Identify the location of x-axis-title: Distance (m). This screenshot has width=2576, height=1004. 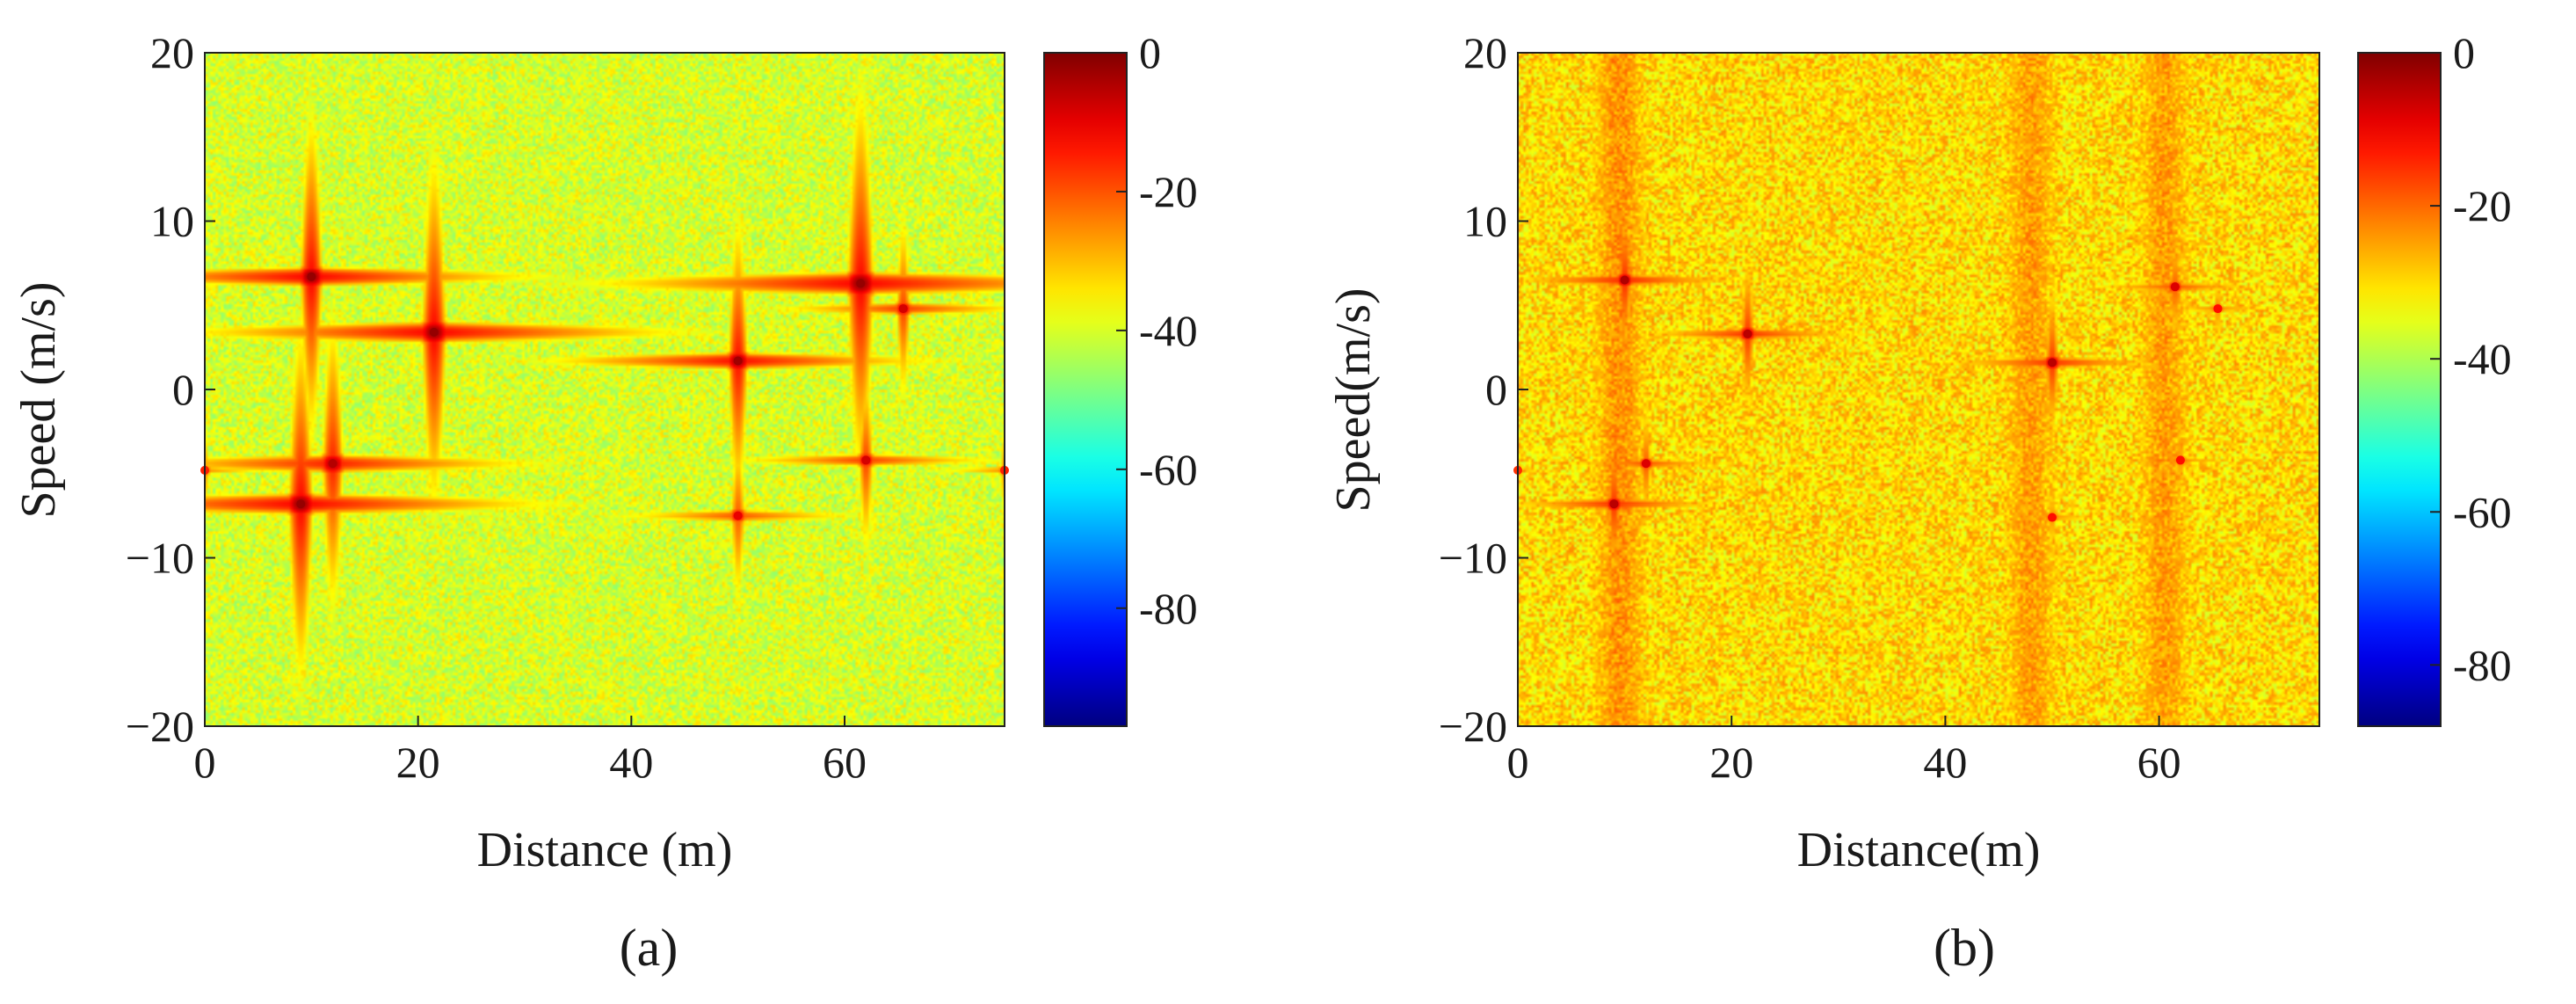
(605, 850).